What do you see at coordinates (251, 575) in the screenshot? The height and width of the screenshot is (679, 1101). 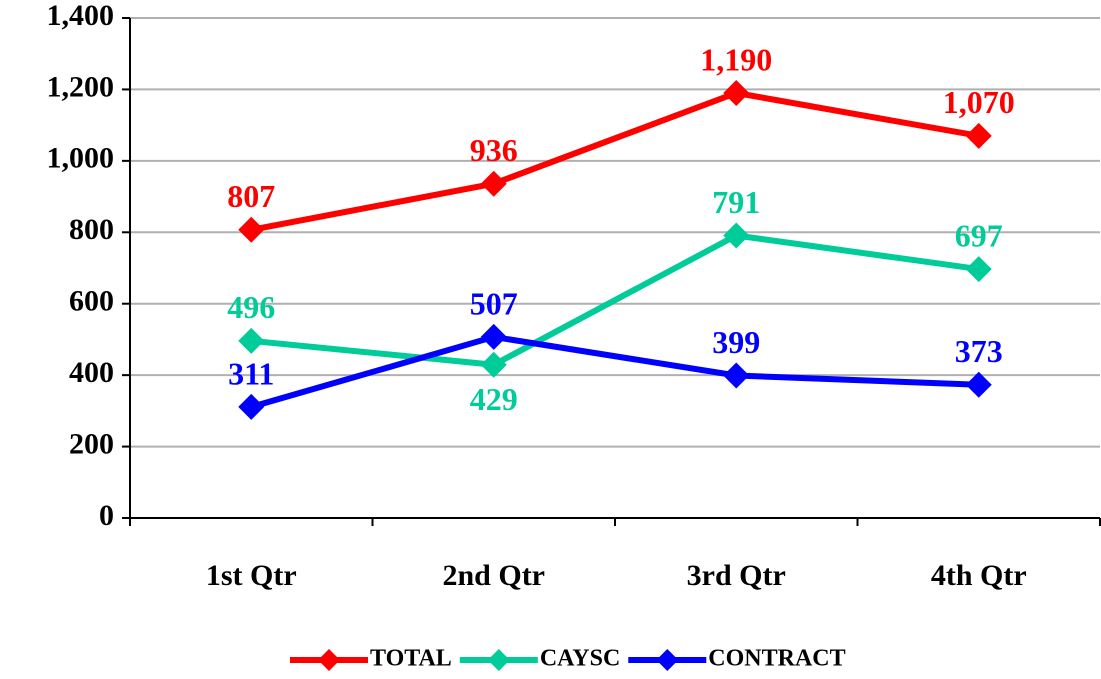 I see `x-tick-label: 1st Qtr` at bounding box center [251, 575].